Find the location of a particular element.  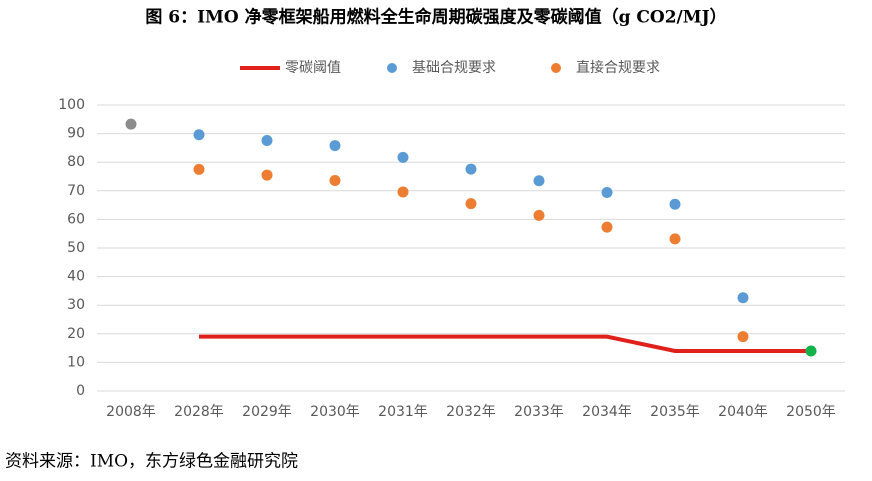

source-note: 资料来源：IMO，东方绿色金融研究院 is located at coordinates (151, 462).